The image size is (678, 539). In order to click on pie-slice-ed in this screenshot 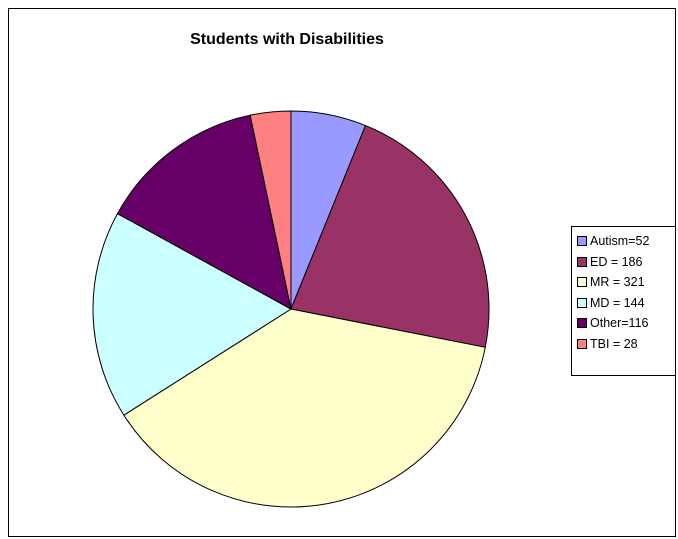, I will do `click(390, 236)`.